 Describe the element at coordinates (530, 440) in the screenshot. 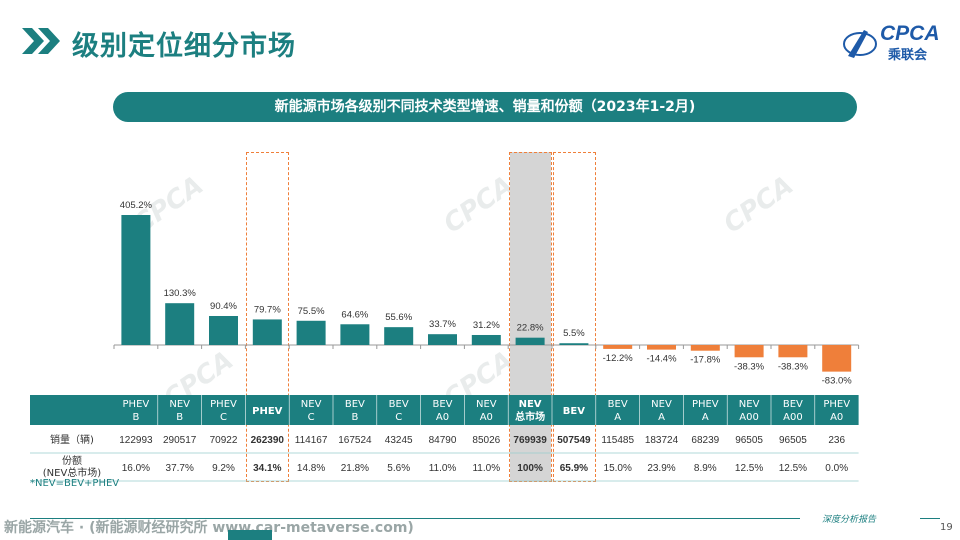

I see `table-cell: 769939` at that location.